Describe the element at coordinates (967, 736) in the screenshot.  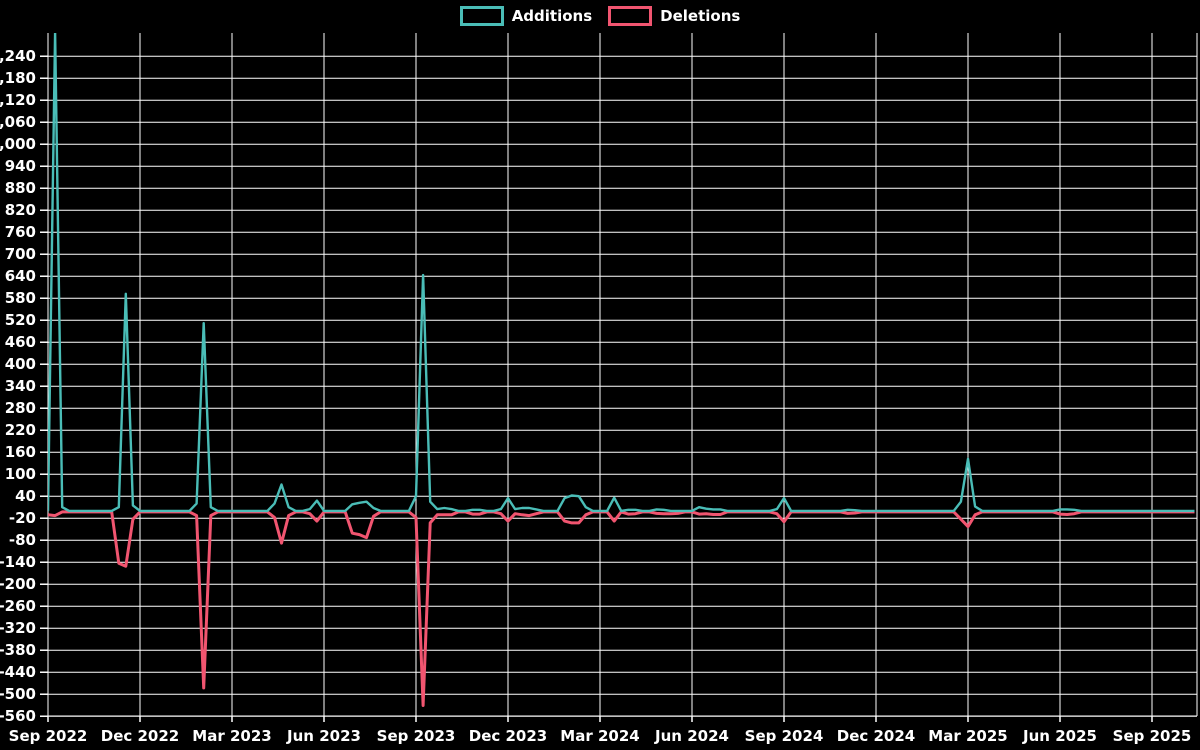
I see `x-tick-label: Mar 2025` at that location.